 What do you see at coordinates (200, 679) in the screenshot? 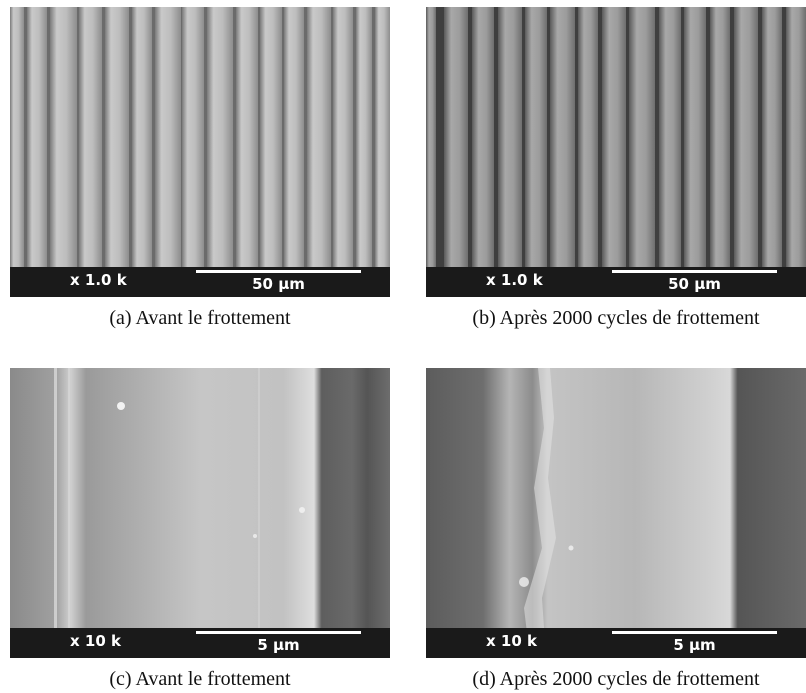
I see `caption-c: (c) Avant le frottement` at bounding box center [200, 679].